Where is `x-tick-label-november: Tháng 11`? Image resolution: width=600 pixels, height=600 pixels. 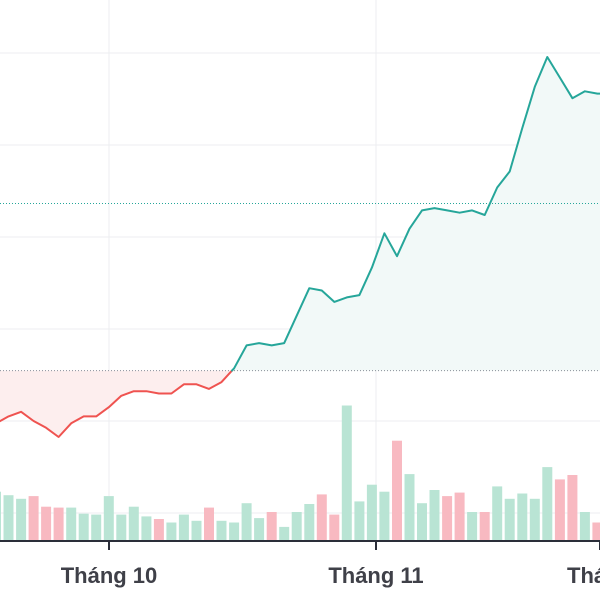
x-tick-label-november: Tháng 11 is located at coordinates (375, 575).